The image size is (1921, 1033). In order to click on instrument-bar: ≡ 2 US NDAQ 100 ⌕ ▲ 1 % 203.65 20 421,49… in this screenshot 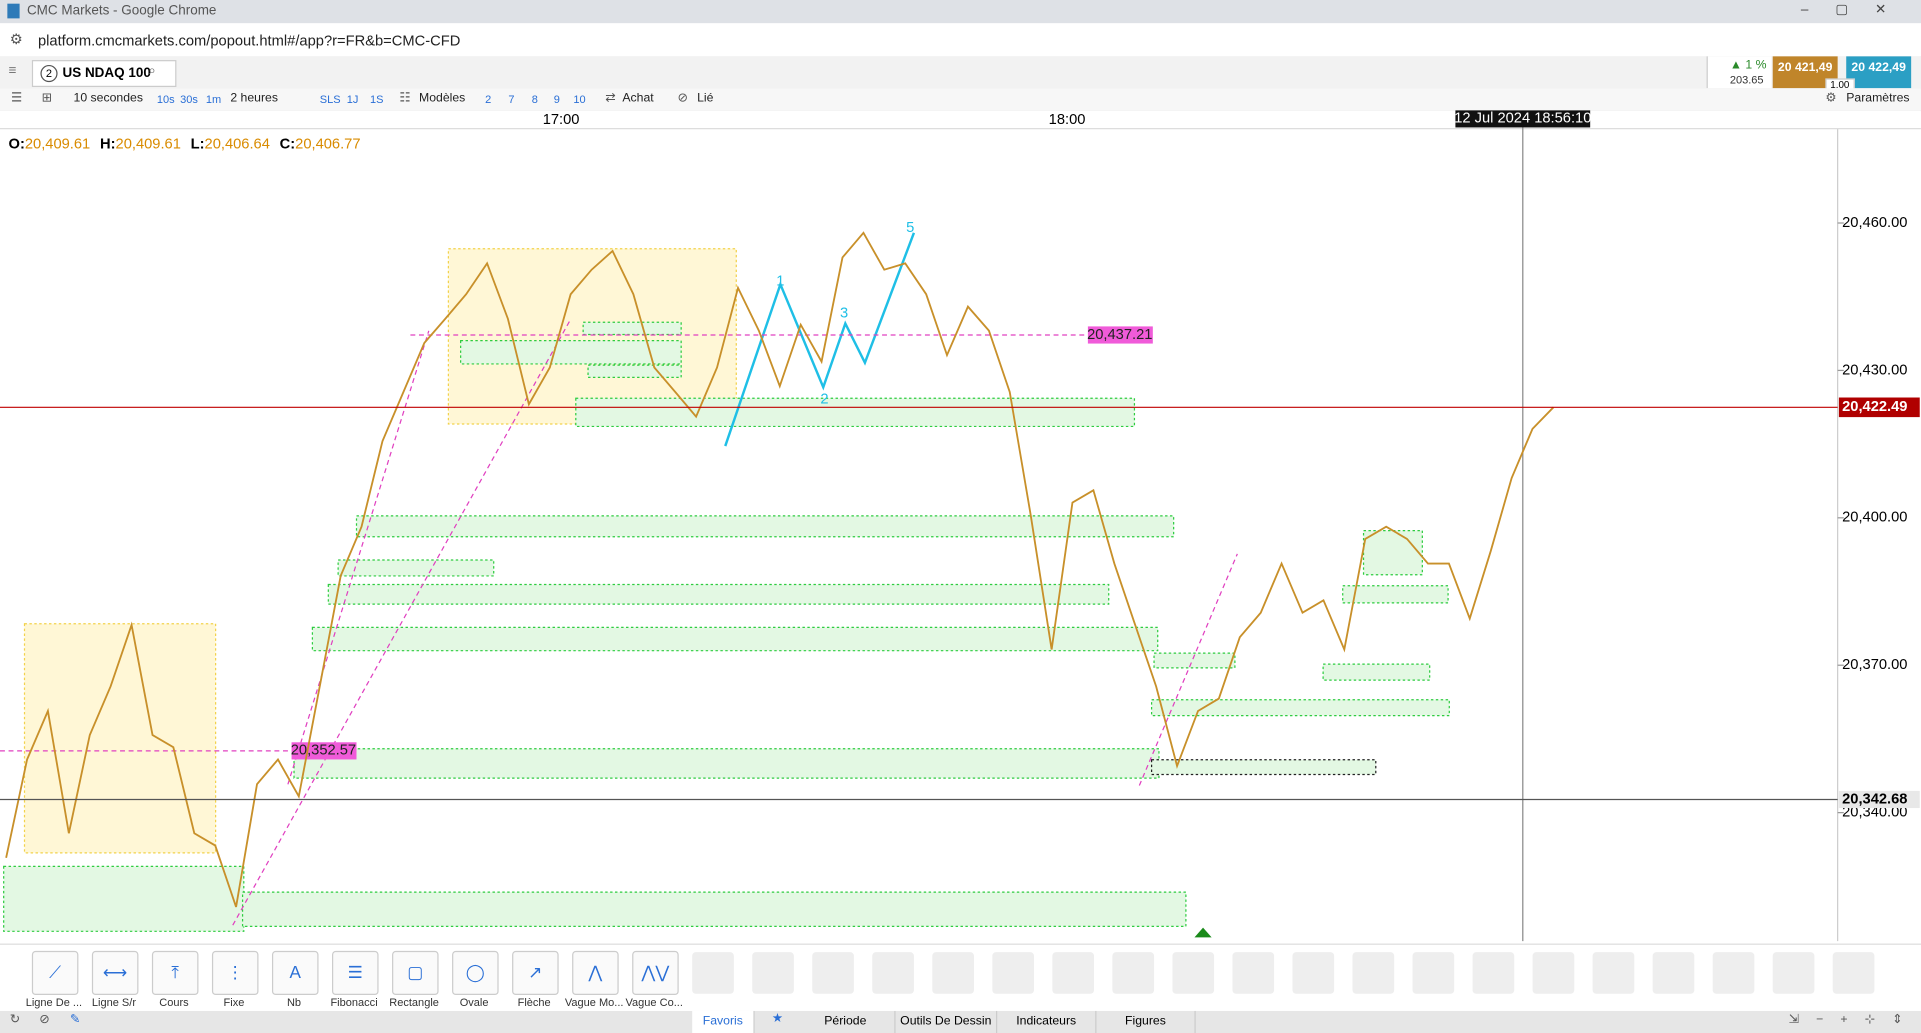, I will do `click(960, 74)`.